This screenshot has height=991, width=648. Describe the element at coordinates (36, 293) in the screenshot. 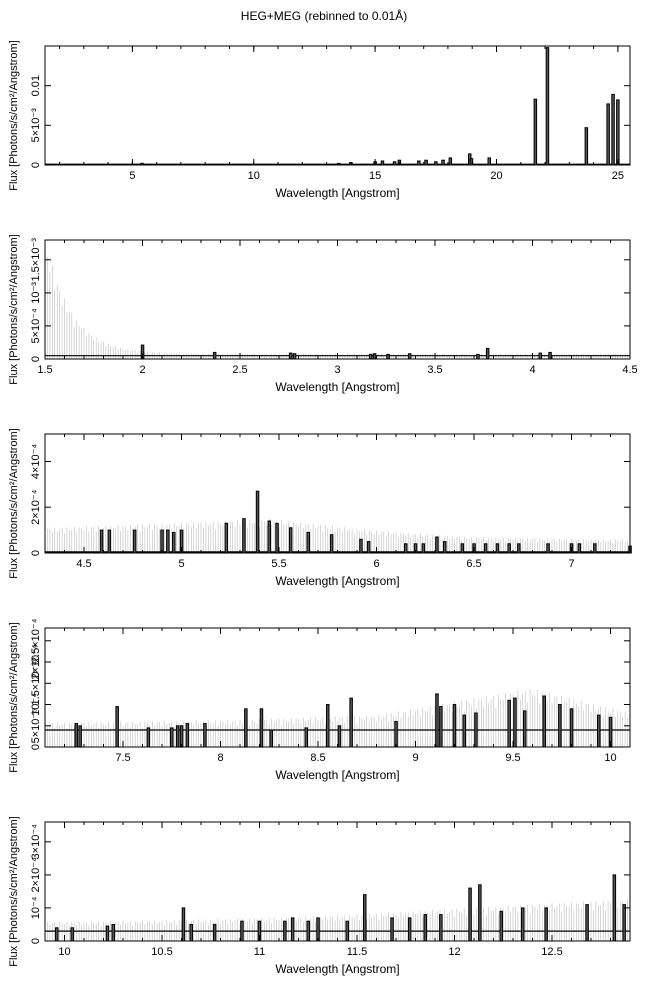

I see `y-tick-label: 10⁻³` at that location.